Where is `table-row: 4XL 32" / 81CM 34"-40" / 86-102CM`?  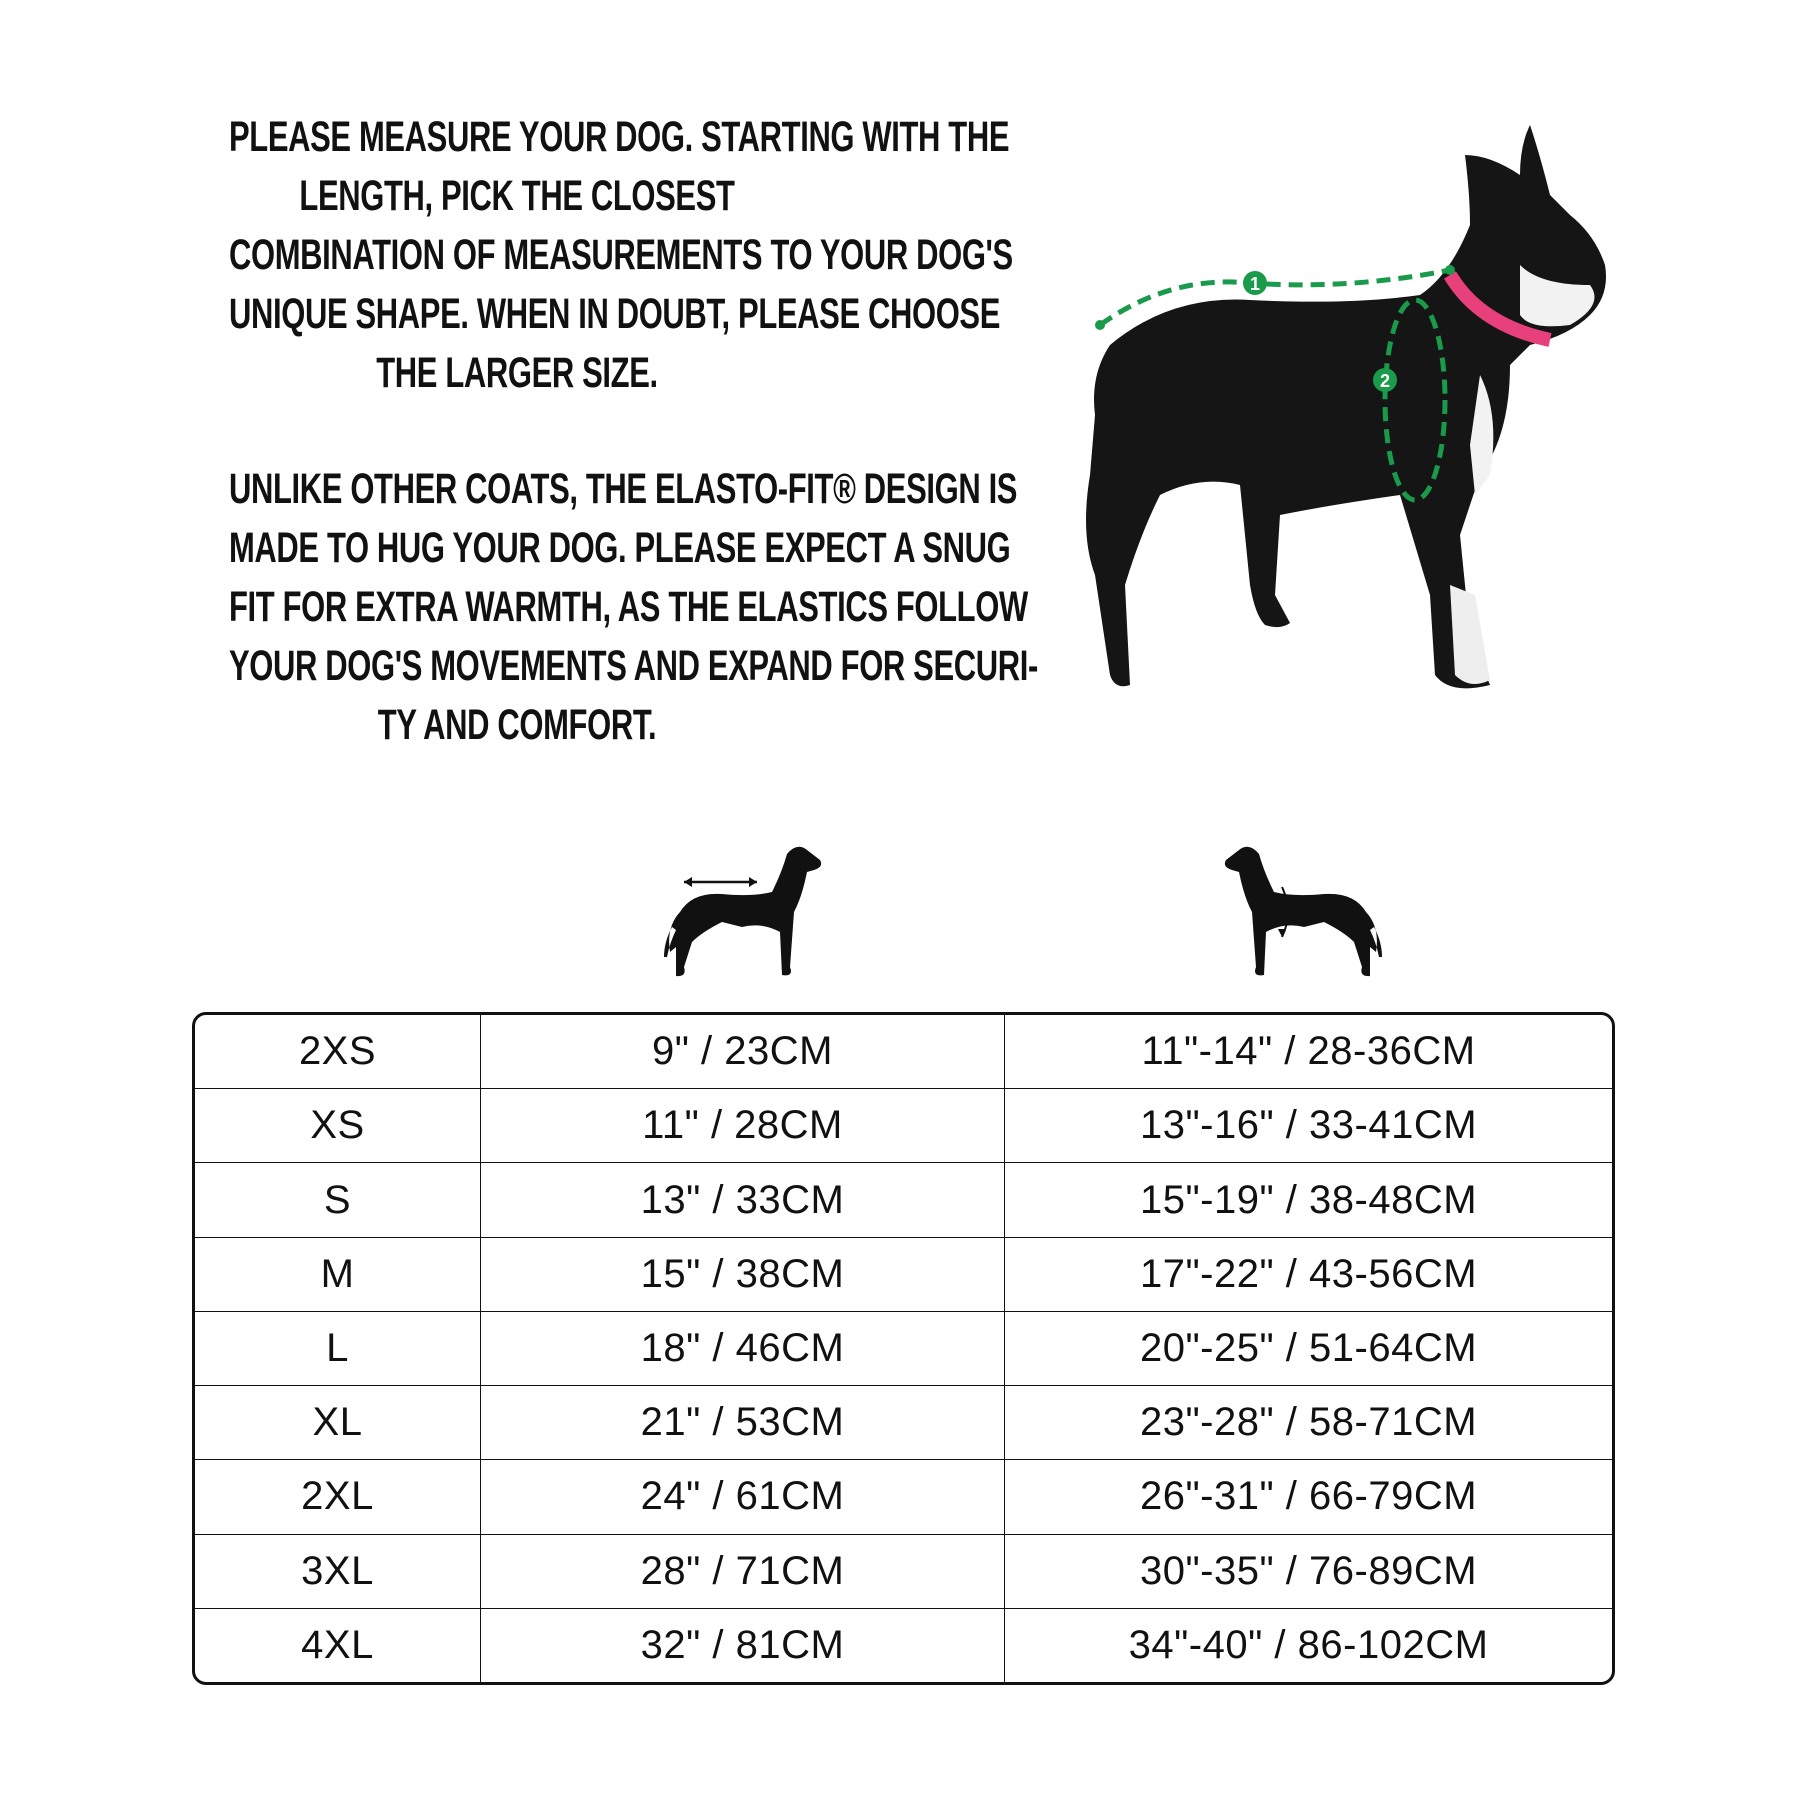
table-row: 4XL 32" / 81CM 34"-40" / 86-102CM is located at coordinates (903, 1645).